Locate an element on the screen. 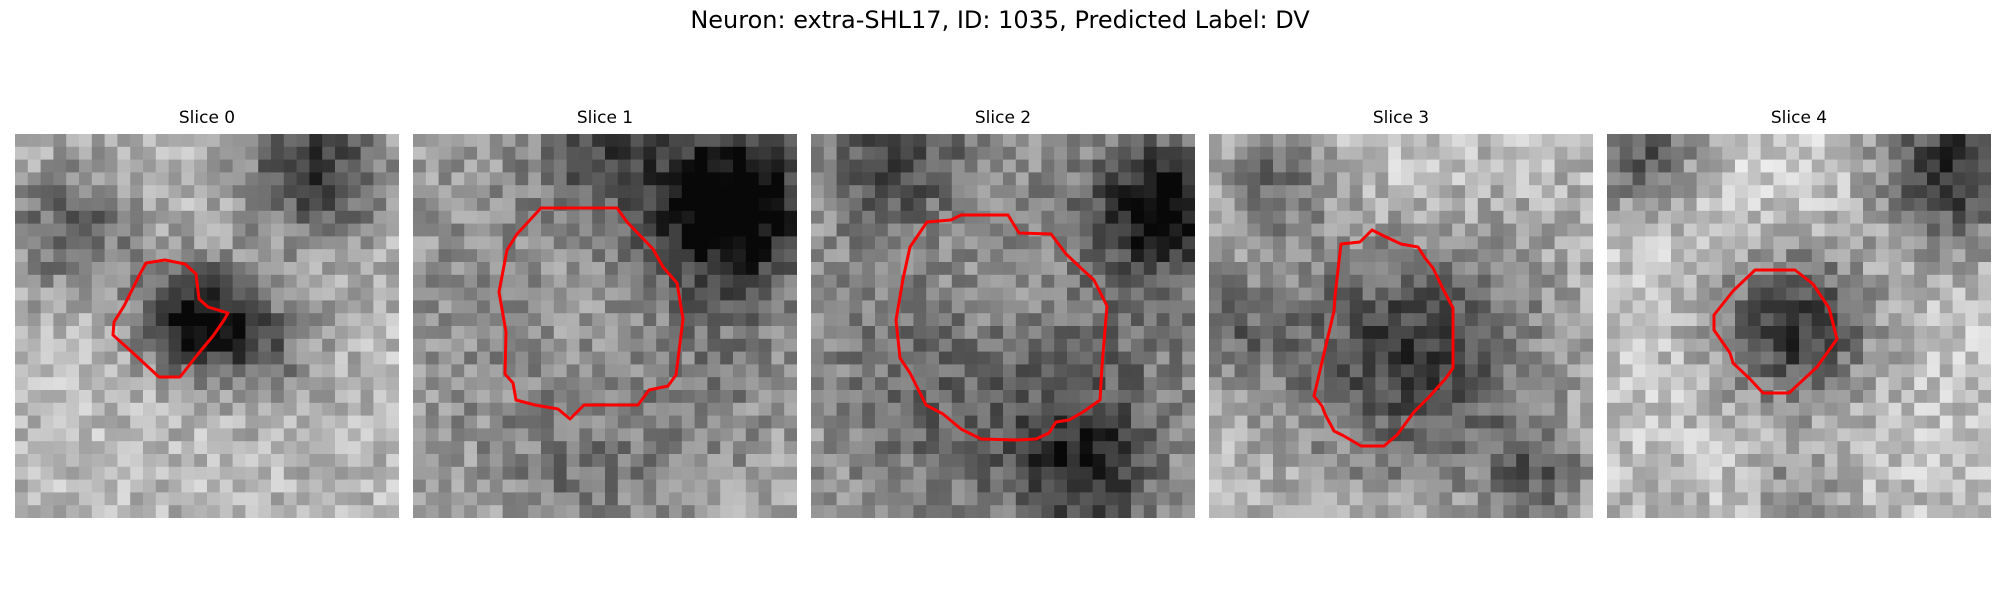 The height and width of the screenshot is (600, 2000). slice-panel-4: Slice 4 is located at coordinates (1799, 315).